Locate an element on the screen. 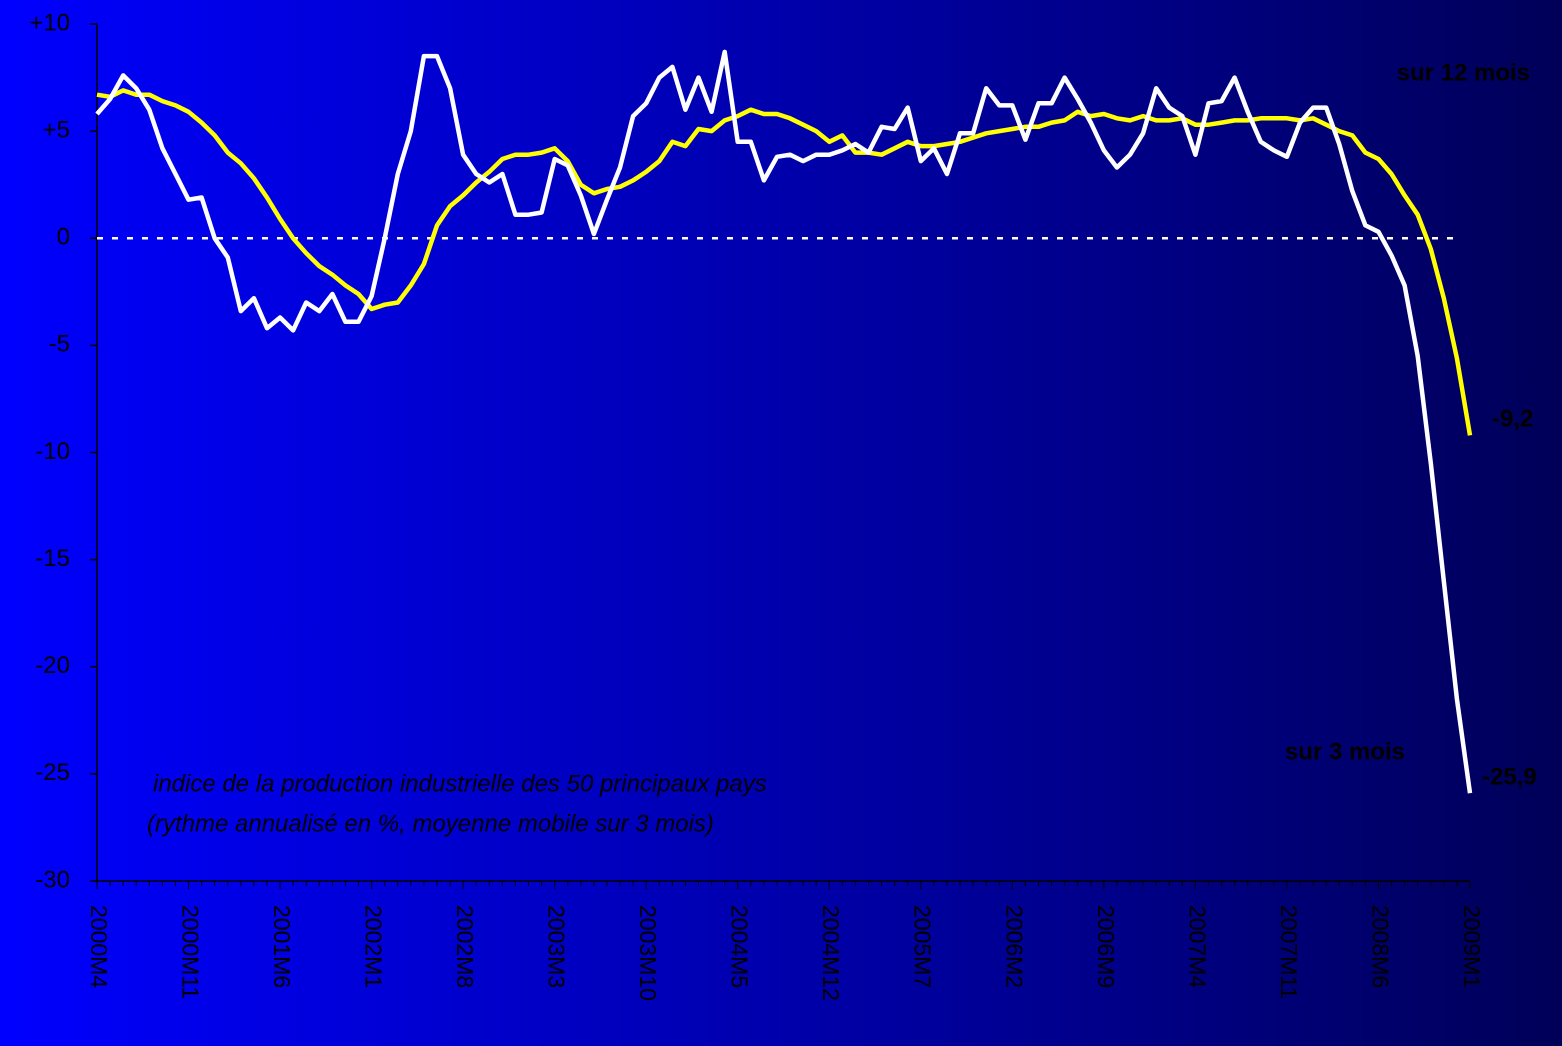 Image resolution: width=1562 pixels, height=1046 pixels. y-tick-label: -20 is located at coordinates (52, 665).